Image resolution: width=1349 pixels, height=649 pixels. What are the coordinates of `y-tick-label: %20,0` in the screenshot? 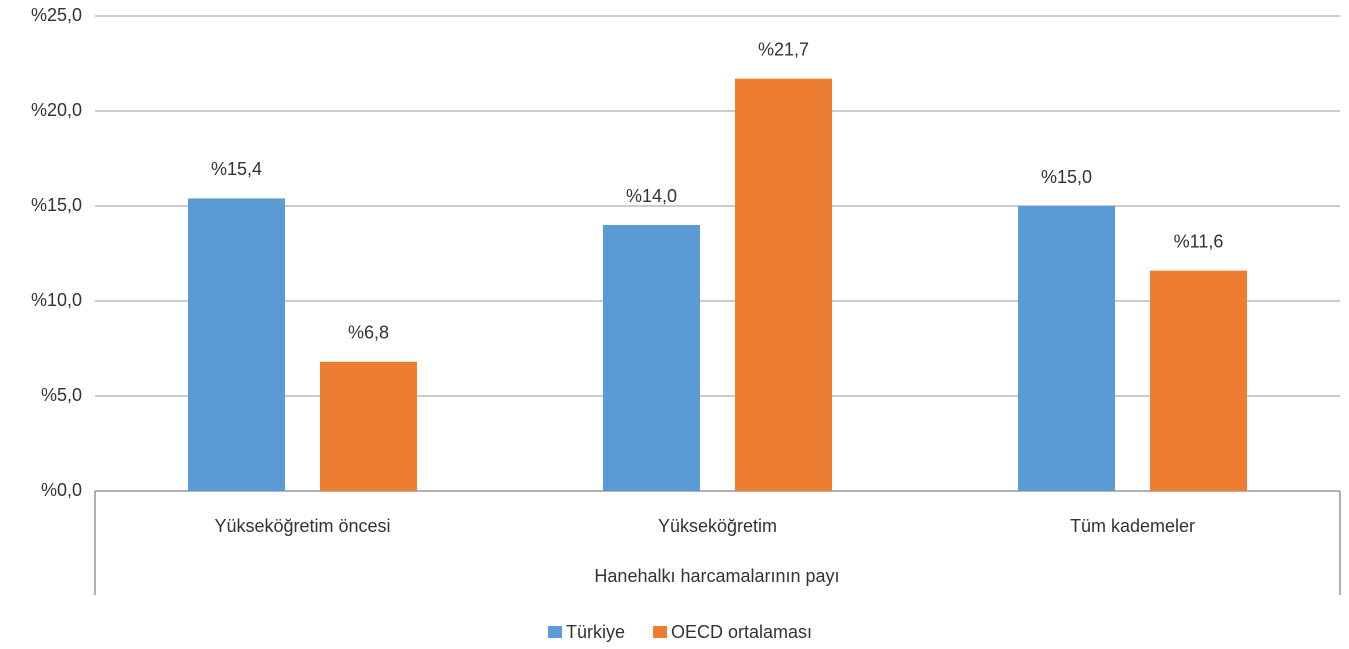 It's located at (56, 110).